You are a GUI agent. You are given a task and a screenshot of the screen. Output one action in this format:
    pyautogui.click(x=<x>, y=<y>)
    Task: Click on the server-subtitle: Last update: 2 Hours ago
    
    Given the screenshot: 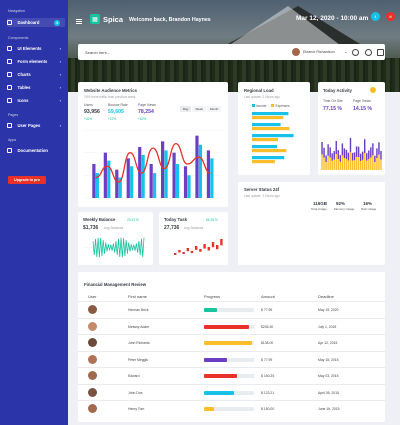 What is the action you would take?
    pyautogui.click(x=262, y=196)
    